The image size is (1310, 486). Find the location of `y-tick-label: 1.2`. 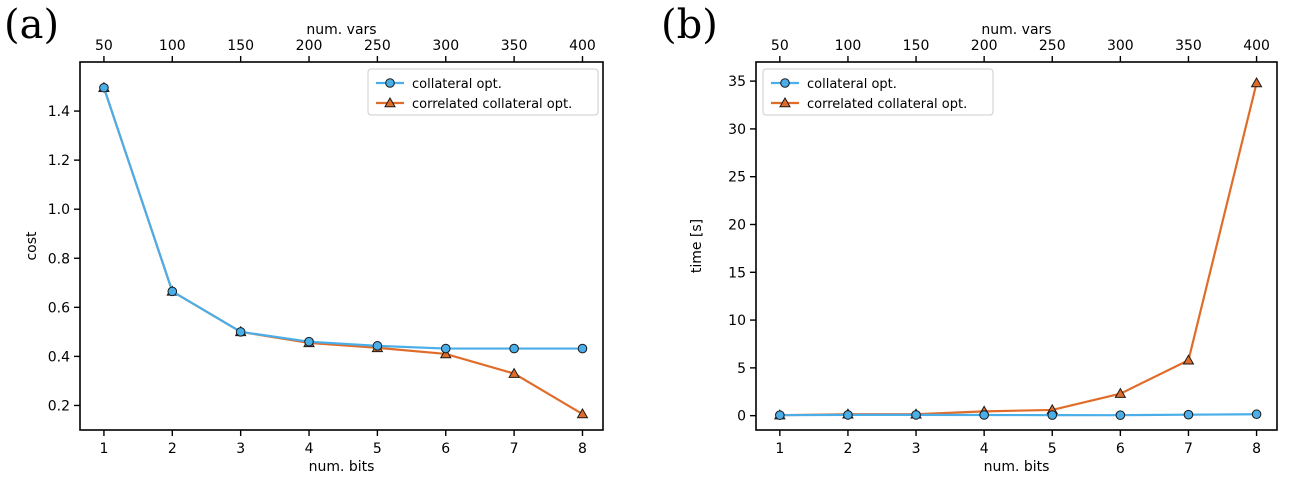

y-tick-label: 1.2 is located at coordinates (59, 161).